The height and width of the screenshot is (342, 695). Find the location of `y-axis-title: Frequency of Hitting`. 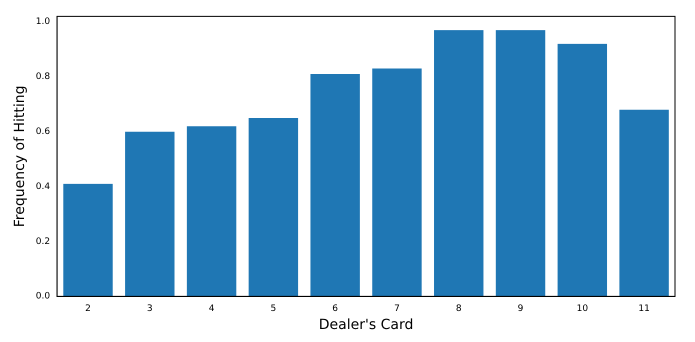

y-axis-title: Frequency of Hitting is located at coordinates (20, 157).